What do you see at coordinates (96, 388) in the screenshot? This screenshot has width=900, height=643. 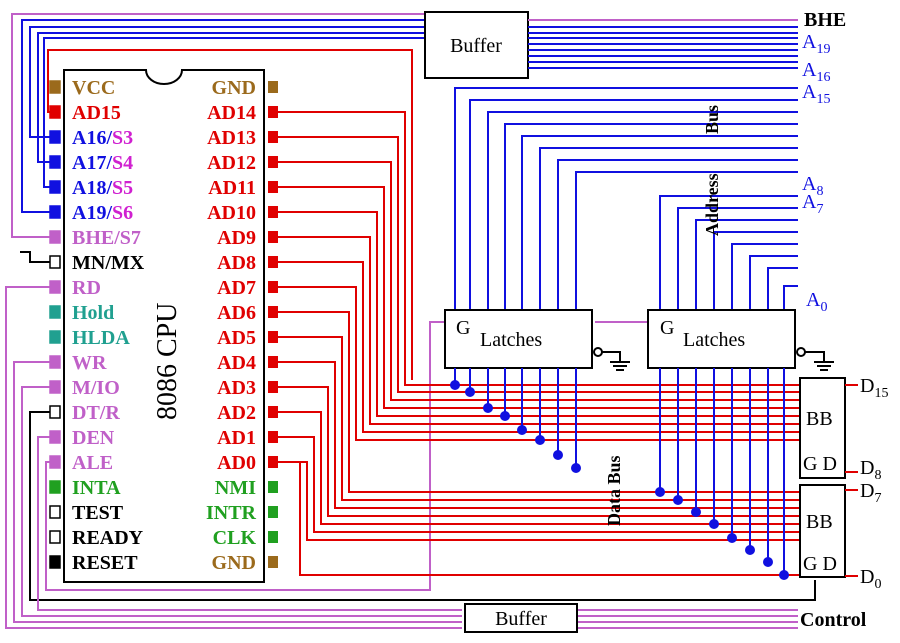 I see `cpu-pin-label: M/IO` at bounding box center [96, 388].